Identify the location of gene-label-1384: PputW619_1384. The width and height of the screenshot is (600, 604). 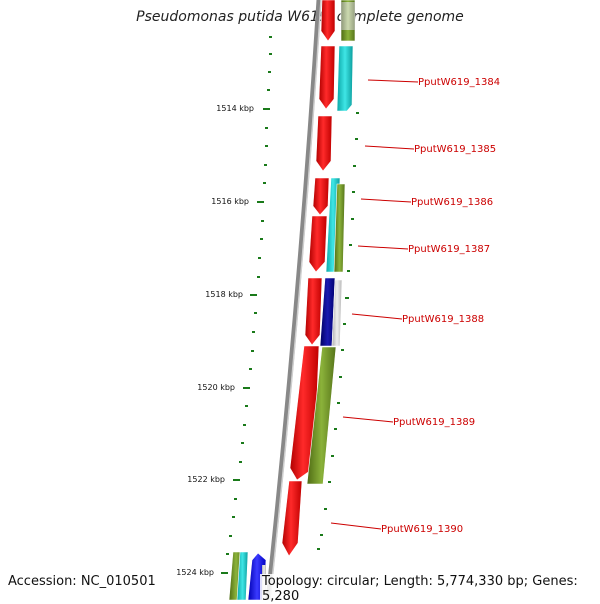
(459, 82).